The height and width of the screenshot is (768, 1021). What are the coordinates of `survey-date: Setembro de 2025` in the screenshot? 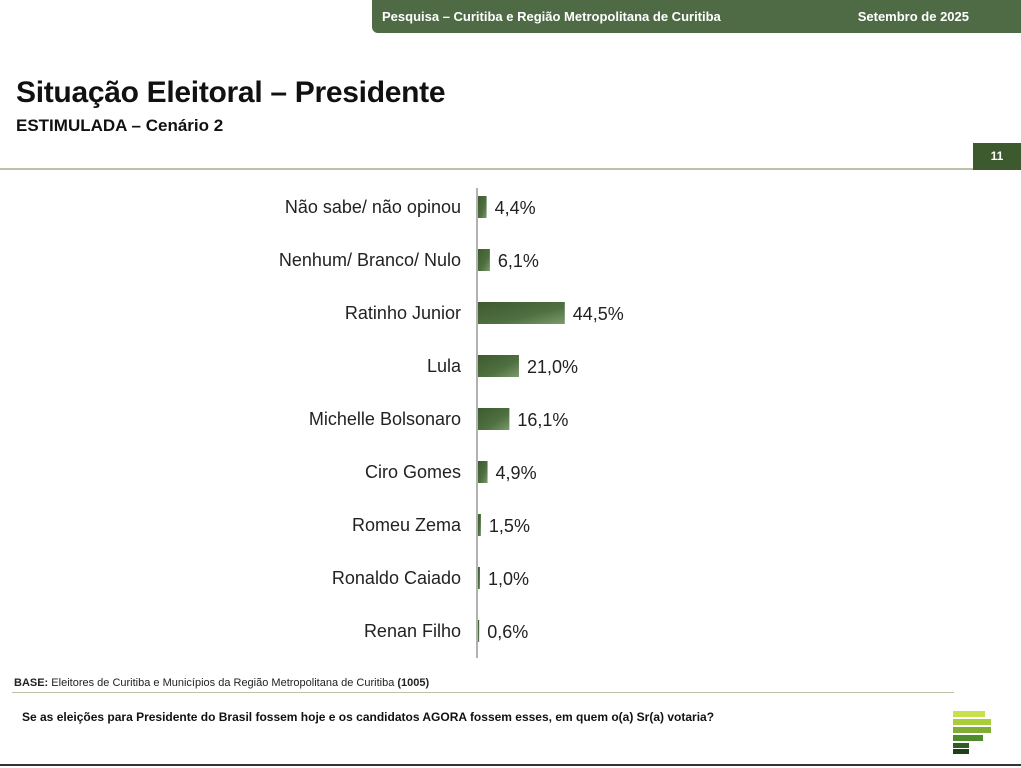 It's located at (913, 16).